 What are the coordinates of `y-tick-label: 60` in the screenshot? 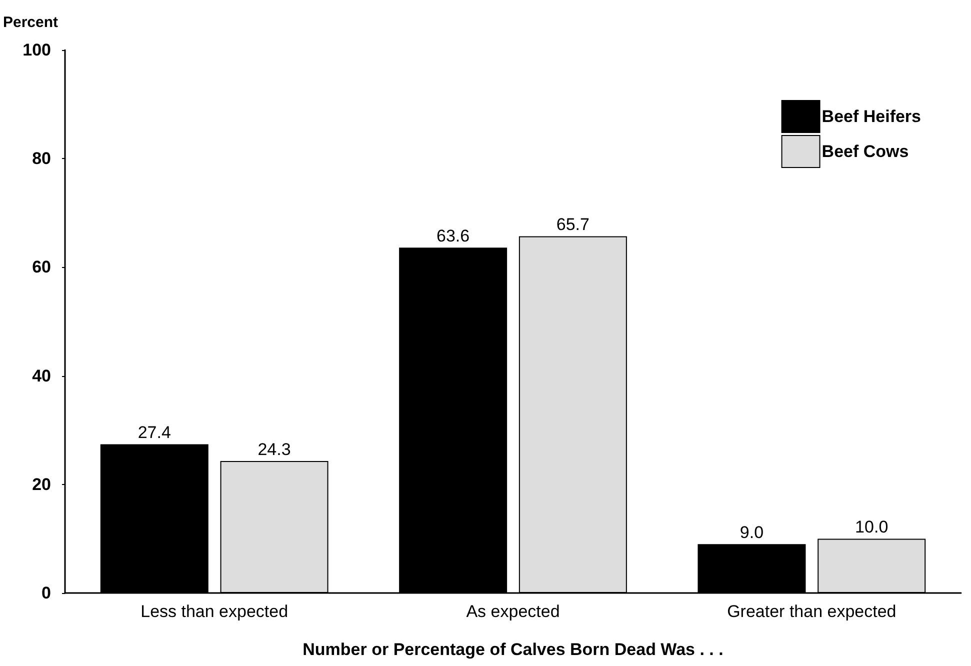 It's located at (41, 267).